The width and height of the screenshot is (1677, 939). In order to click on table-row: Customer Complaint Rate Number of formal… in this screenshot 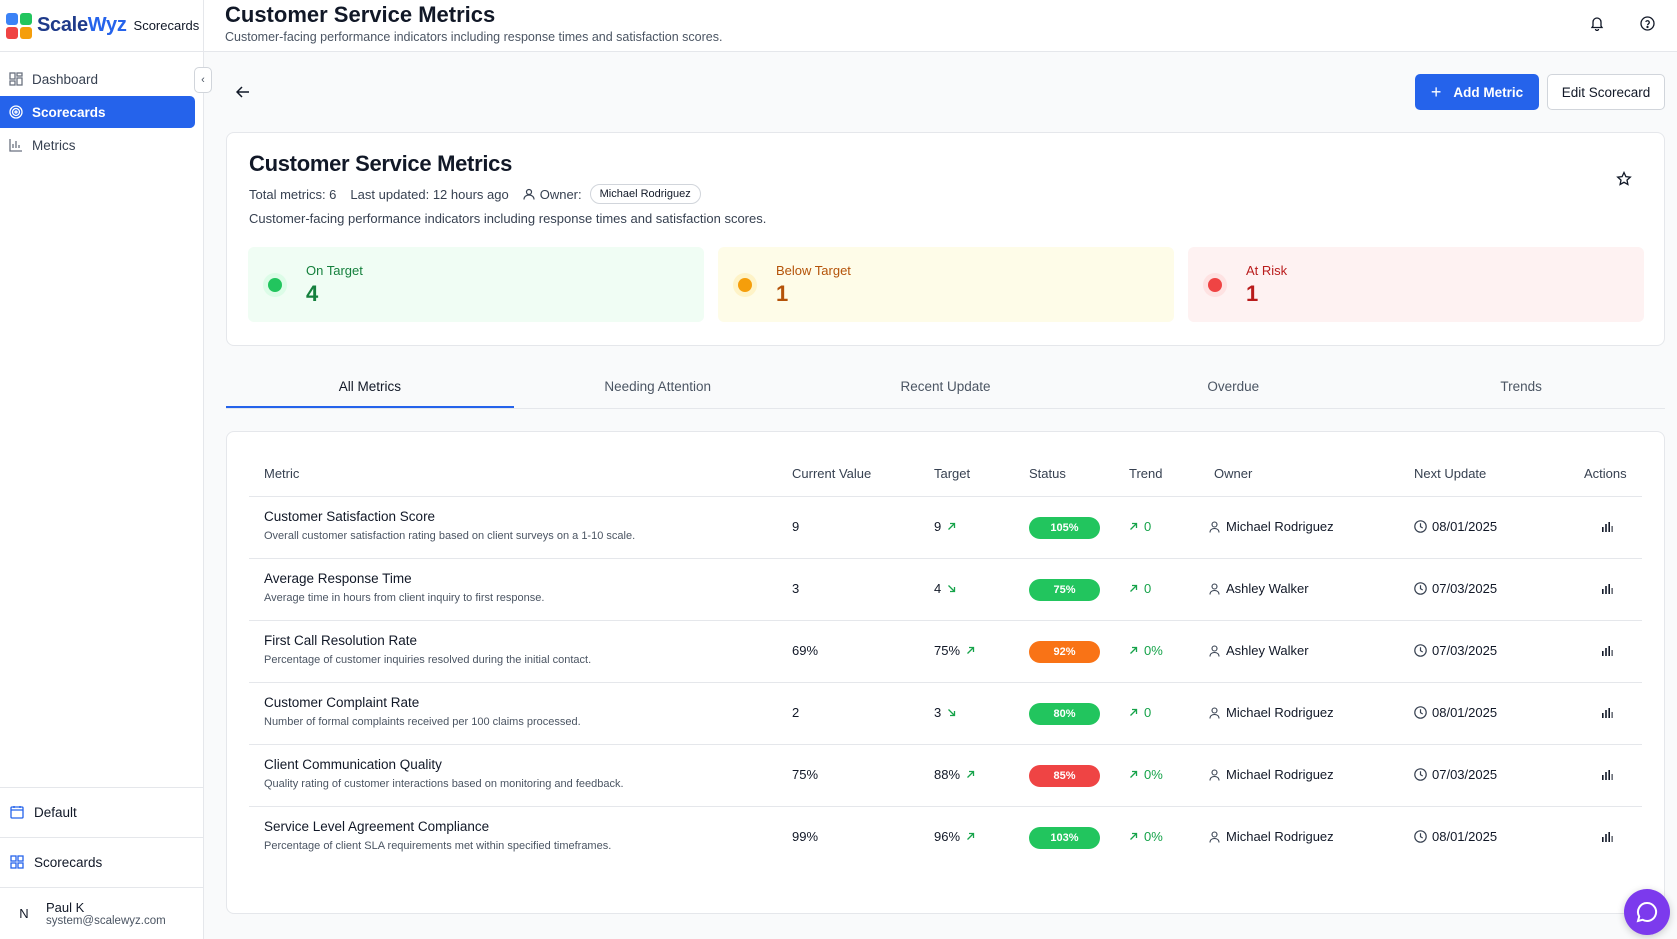, I will do `click(945, 714)`.